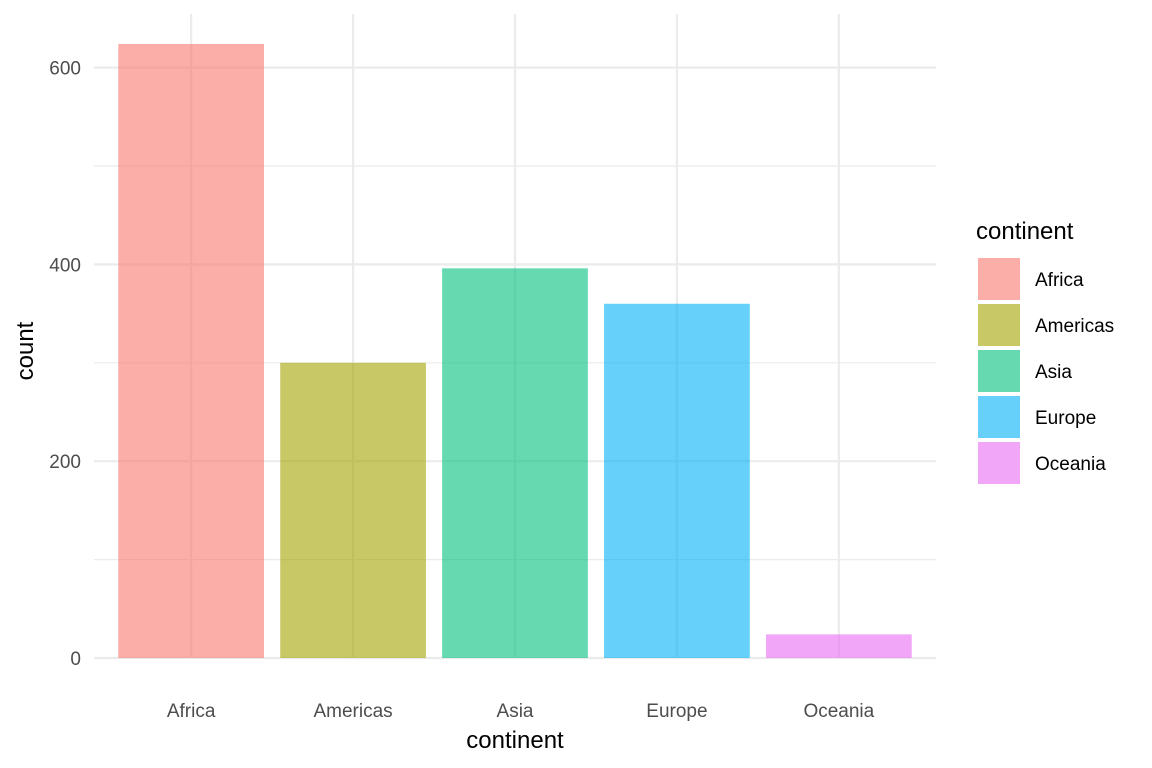  I want to click on legend-key-oceania, so click(999, 463).